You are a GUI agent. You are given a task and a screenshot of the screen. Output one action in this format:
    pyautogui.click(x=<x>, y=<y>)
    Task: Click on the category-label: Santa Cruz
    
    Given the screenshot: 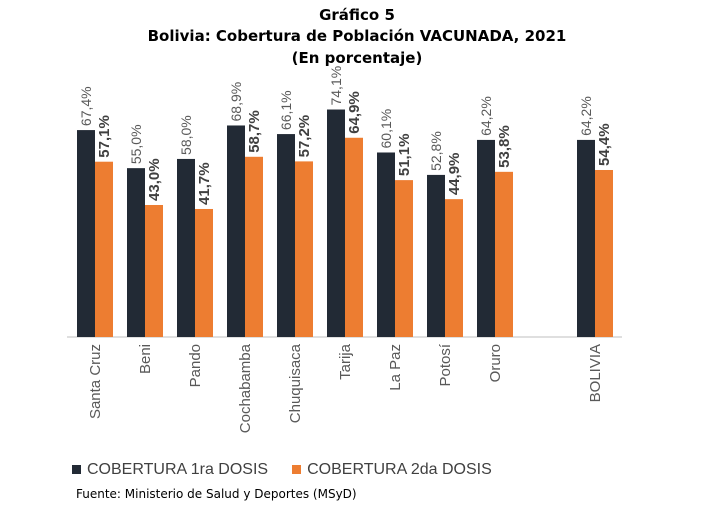 What is the action you would take?
    pyautogui.click(x=95, y=381)
    